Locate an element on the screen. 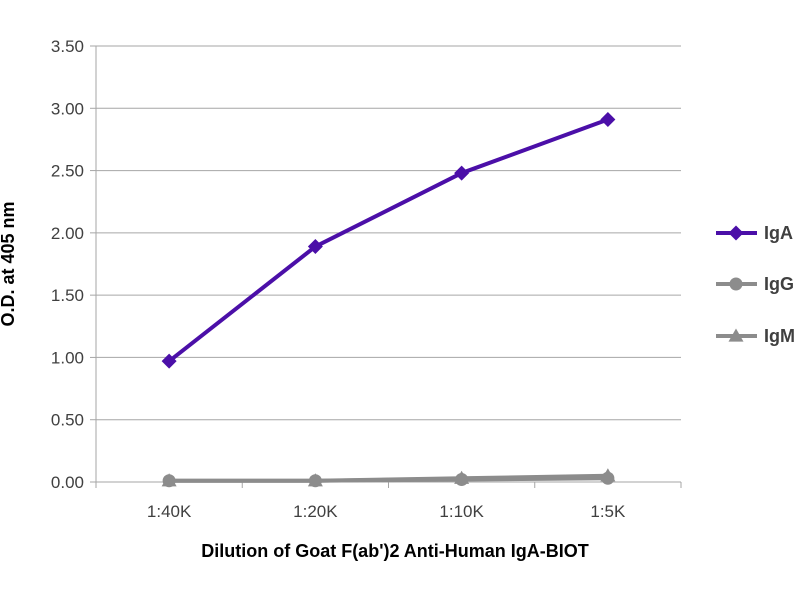 The height and width of the screenshot is (600, 800). legend-label: IgM is located at coordinates (779, 336).